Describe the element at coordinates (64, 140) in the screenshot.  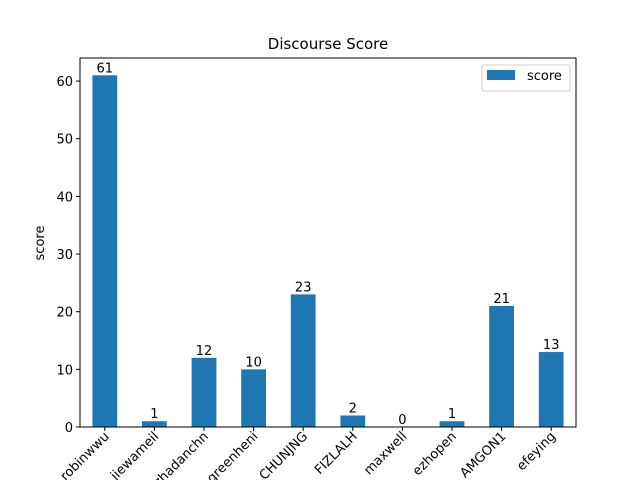
I see `y-tick-label: 50` at that location.